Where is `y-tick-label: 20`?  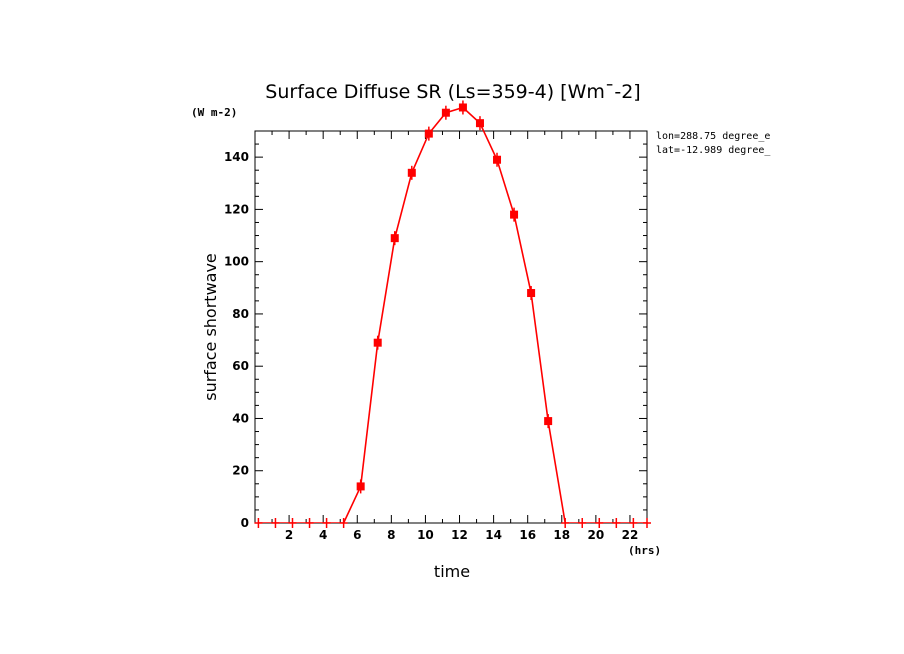 y-tick-label: 20 is located at coordinates (240, 471).